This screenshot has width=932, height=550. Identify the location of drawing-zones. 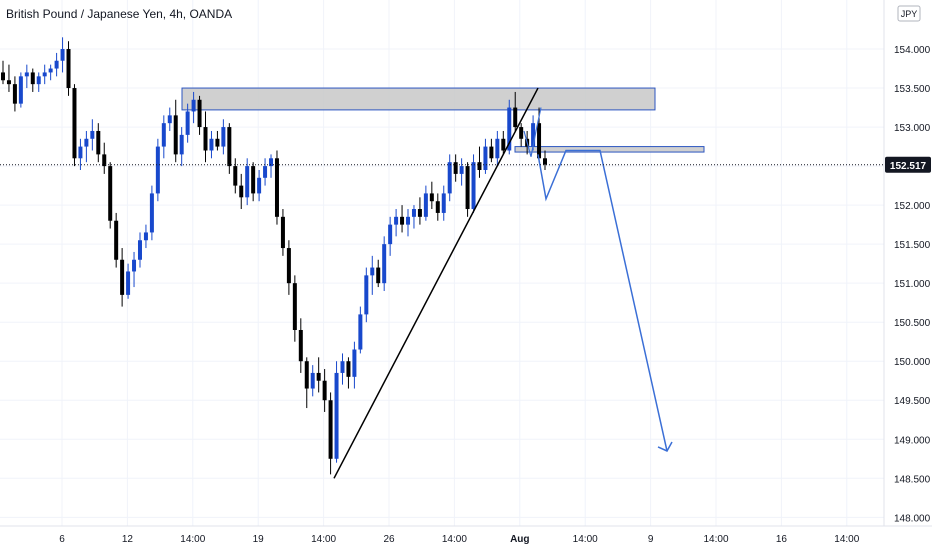
(443, 120).